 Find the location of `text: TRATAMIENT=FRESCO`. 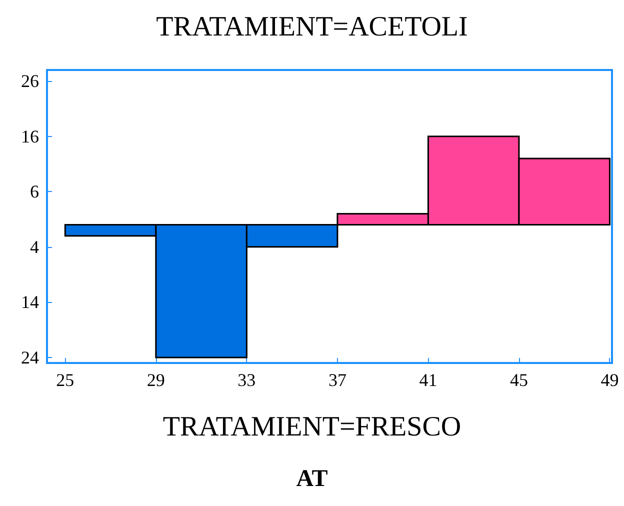

text: TRATAMIENT=FRESCO is located at coordinates (312, 427).